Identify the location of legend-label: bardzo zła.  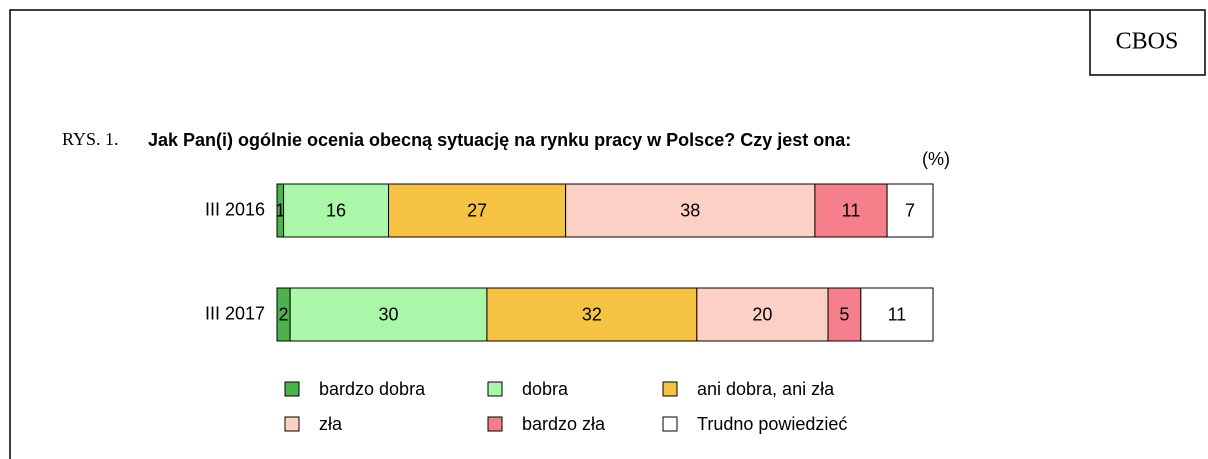
(564, 424).